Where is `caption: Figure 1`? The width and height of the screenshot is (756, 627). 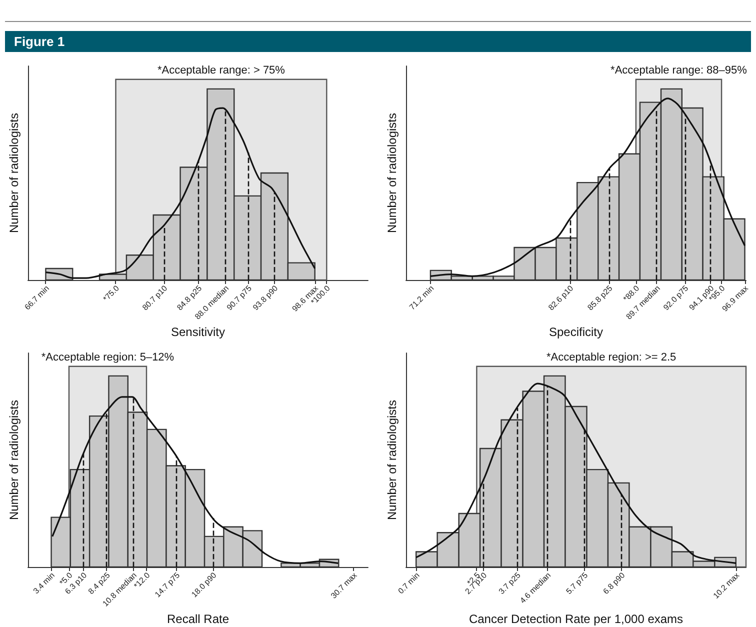 caption: Figure 1 is located at coordinates (378, 41).